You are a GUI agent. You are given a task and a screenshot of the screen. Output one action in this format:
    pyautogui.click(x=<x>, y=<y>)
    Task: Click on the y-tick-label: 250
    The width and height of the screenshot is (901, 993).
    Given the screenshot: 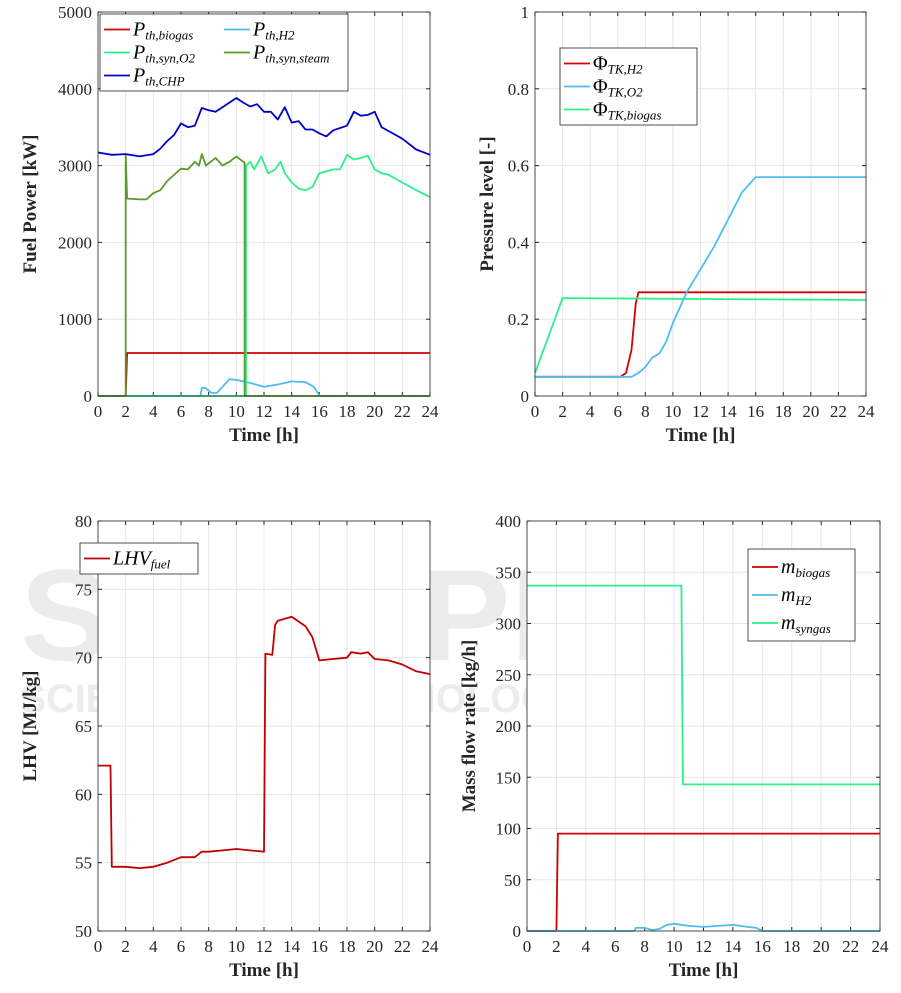 What is the action you would take?
    pyautogui.click(x=509, y=675)
    